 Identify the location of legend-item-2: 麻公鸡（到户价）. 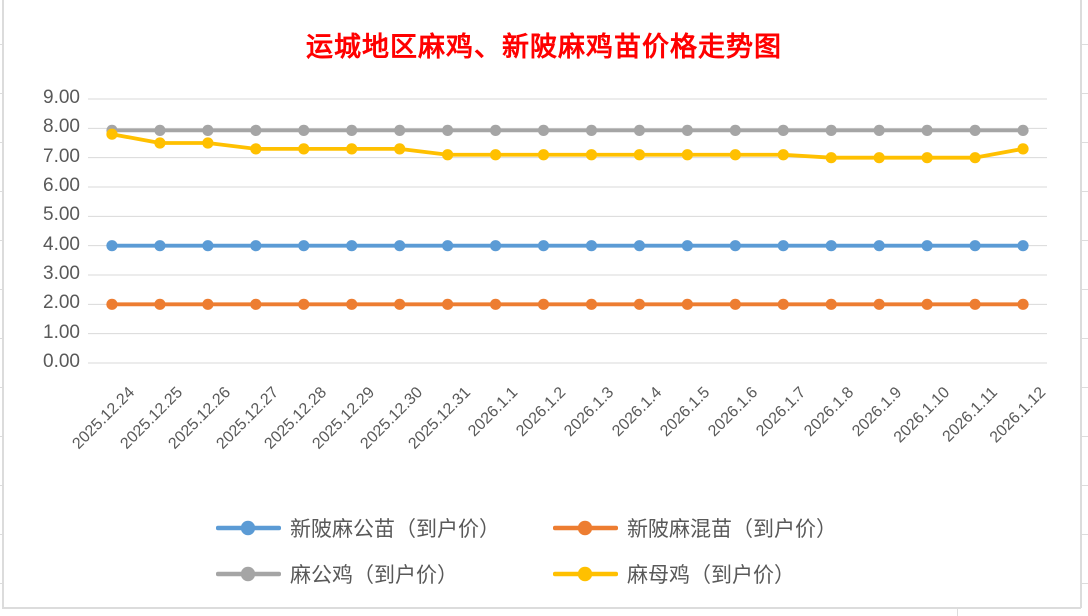
(384, 574).